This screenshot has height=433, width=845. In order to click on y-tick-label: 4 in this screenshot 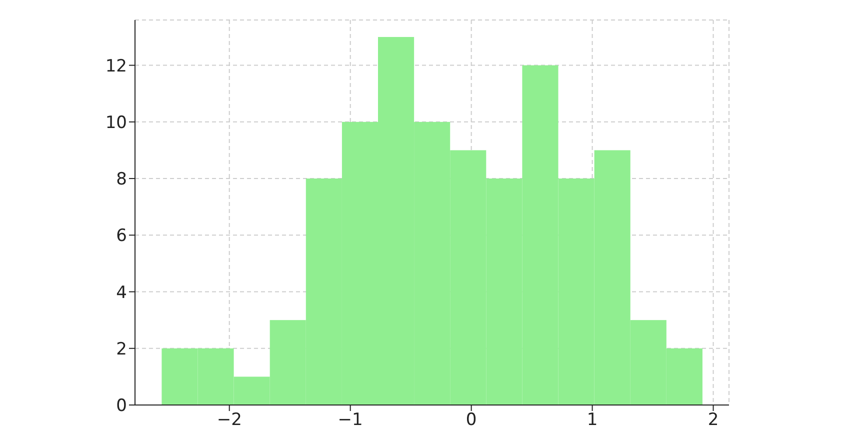, I will do `click(121, 292)`.